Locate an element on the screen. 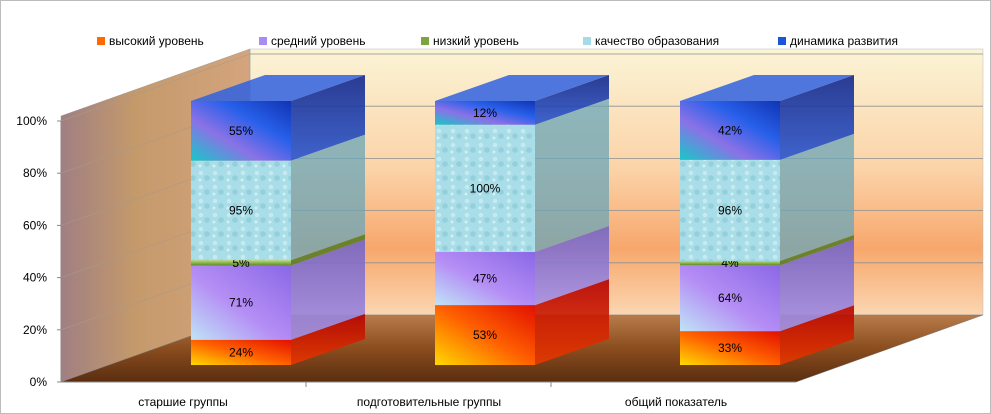 This screenshot has height=414, width=991. legend-item: средний уровень is located at coordinates (312, 41).